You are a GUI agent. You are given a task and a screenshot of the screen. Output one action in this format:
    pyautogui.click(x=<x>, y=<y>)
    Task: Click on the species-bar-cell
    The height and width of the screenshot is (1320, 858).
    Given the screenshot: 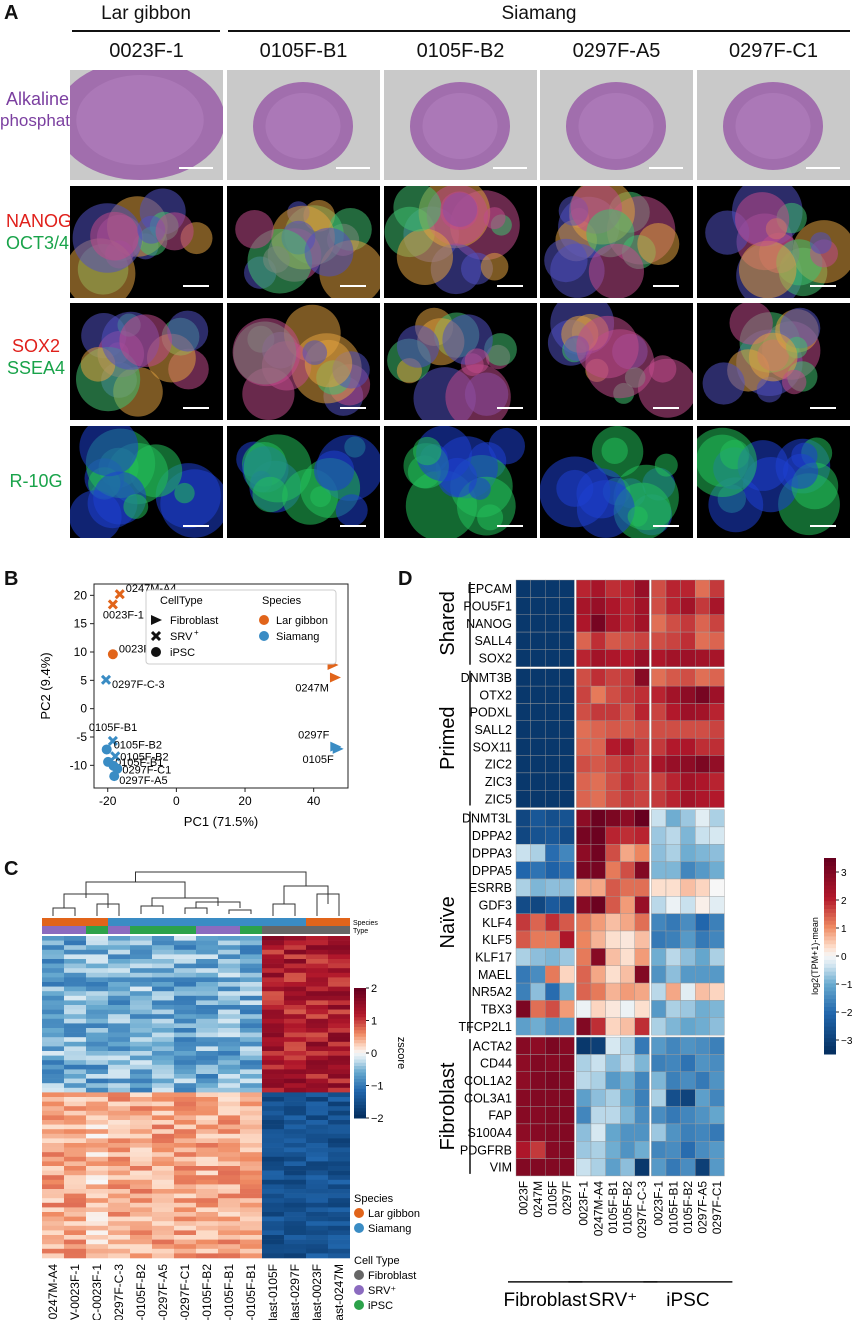 What is the action you would take?
    pyautogui.click(x=97, y=922)
    